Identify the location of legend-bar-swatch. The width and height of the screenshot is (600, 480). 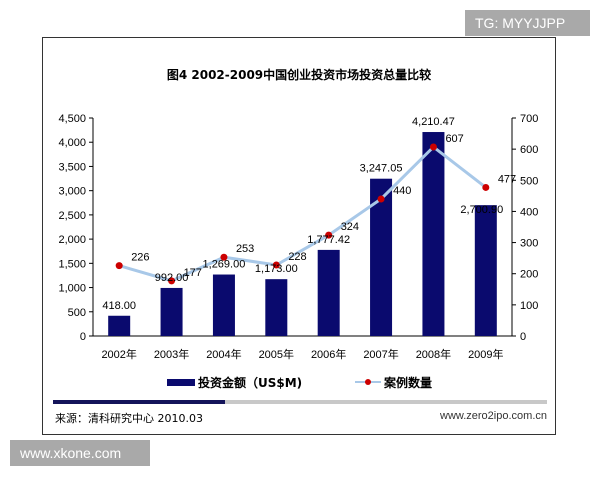
(181, 382).